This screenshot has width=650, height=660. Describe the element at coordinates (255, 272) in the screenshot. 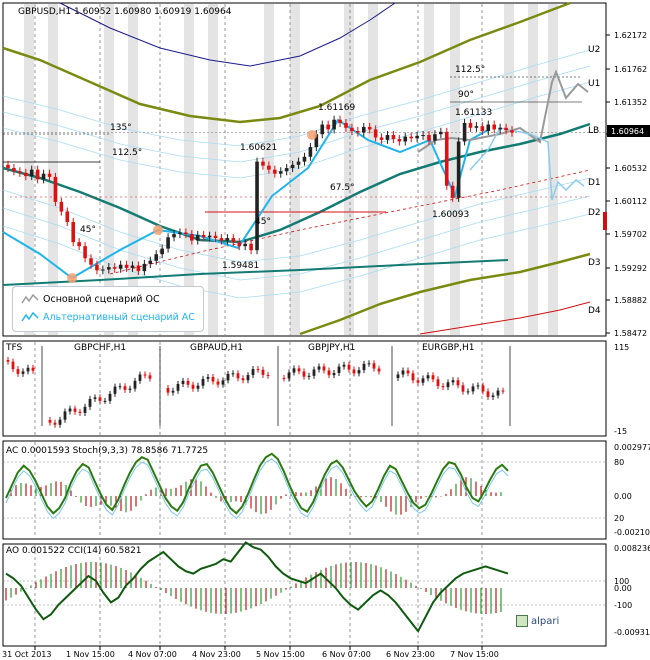

I see `support-line-teal` at that location.